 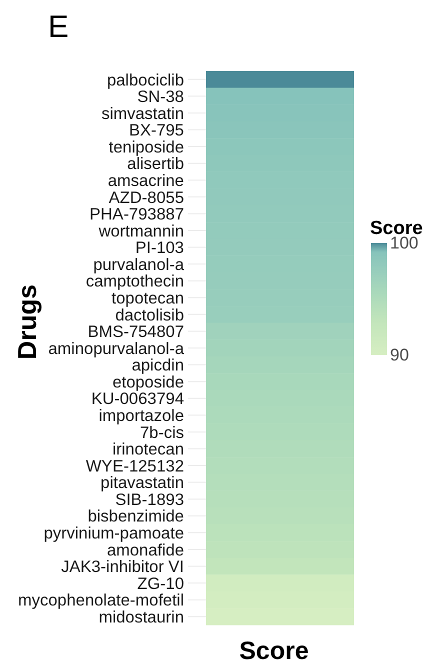 I want to click on color-bar-label: 100, so click(x=404, y=243).